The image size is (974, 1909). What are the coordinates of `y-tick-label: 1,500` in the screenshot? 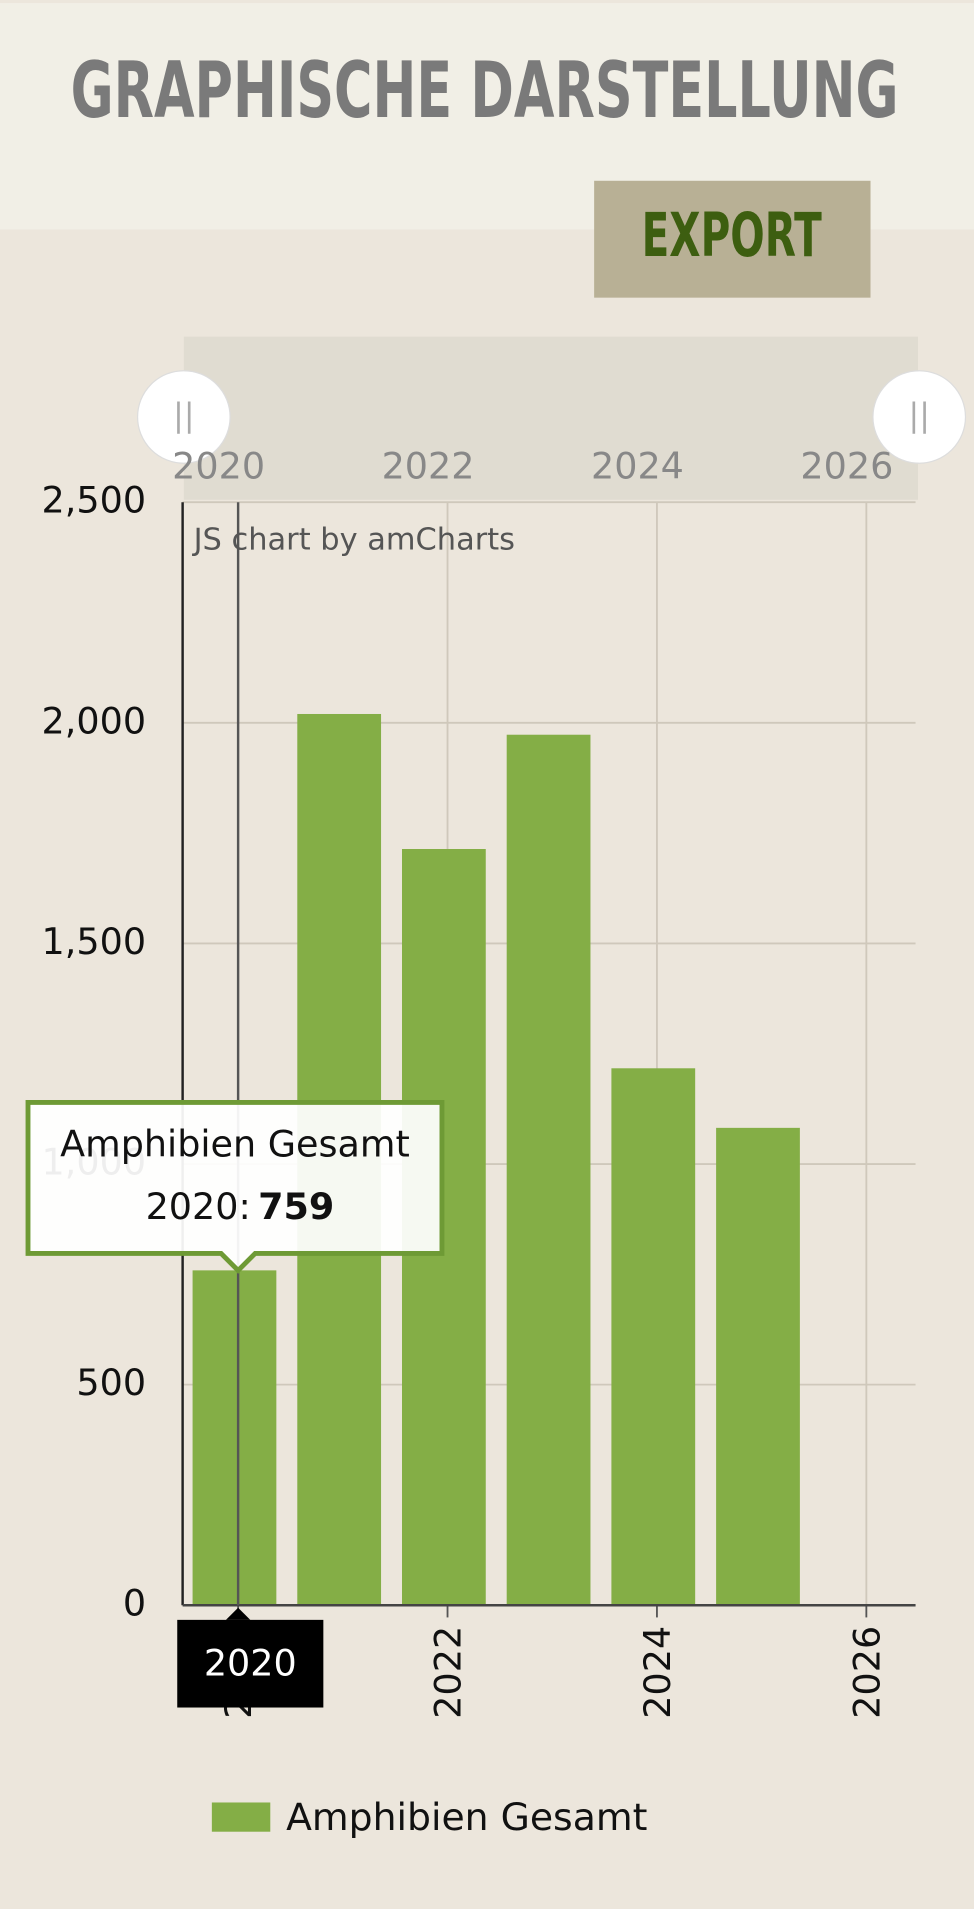 It's located at (94, 941).